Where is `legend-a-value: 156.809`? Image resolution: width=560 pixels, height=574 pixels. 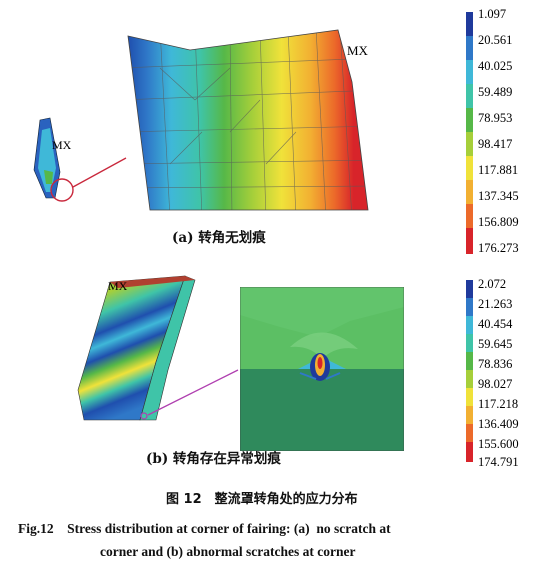 legend-a-value: 156.809 is located at coordinates (498, 222).